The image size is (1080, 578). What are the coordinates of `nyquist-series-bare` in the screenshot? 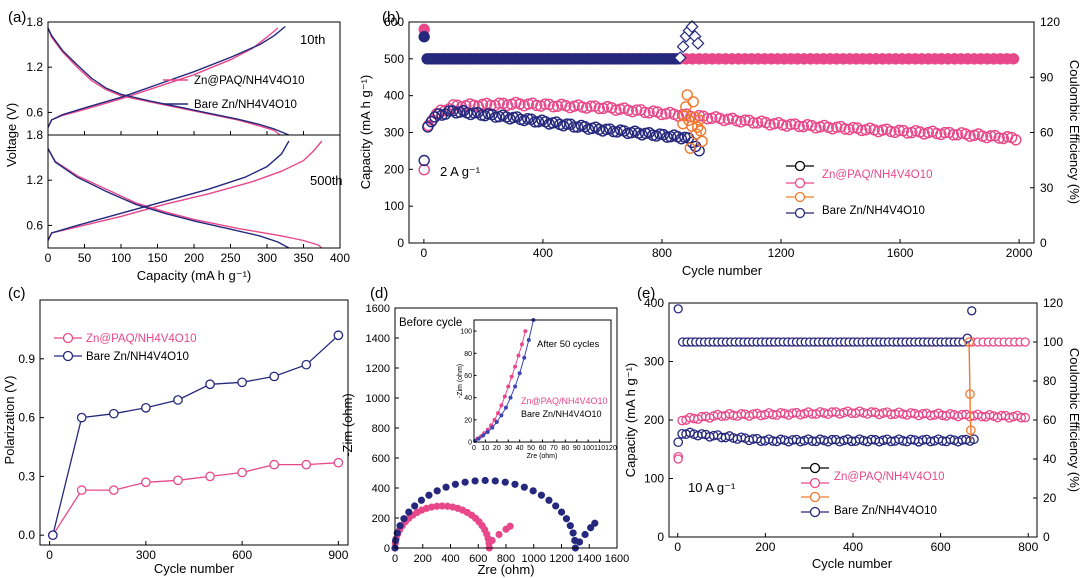 It's located at (495, 514).